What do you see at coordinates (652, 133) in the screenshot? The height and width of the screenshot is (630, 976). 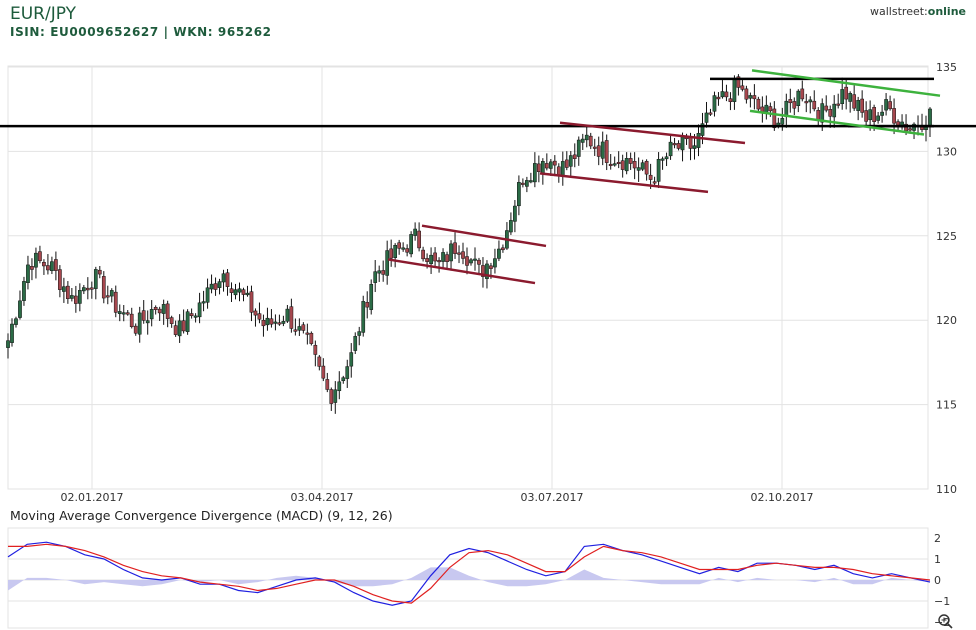 I see `channel-2-upper-line` at bounding box center [652, 133].